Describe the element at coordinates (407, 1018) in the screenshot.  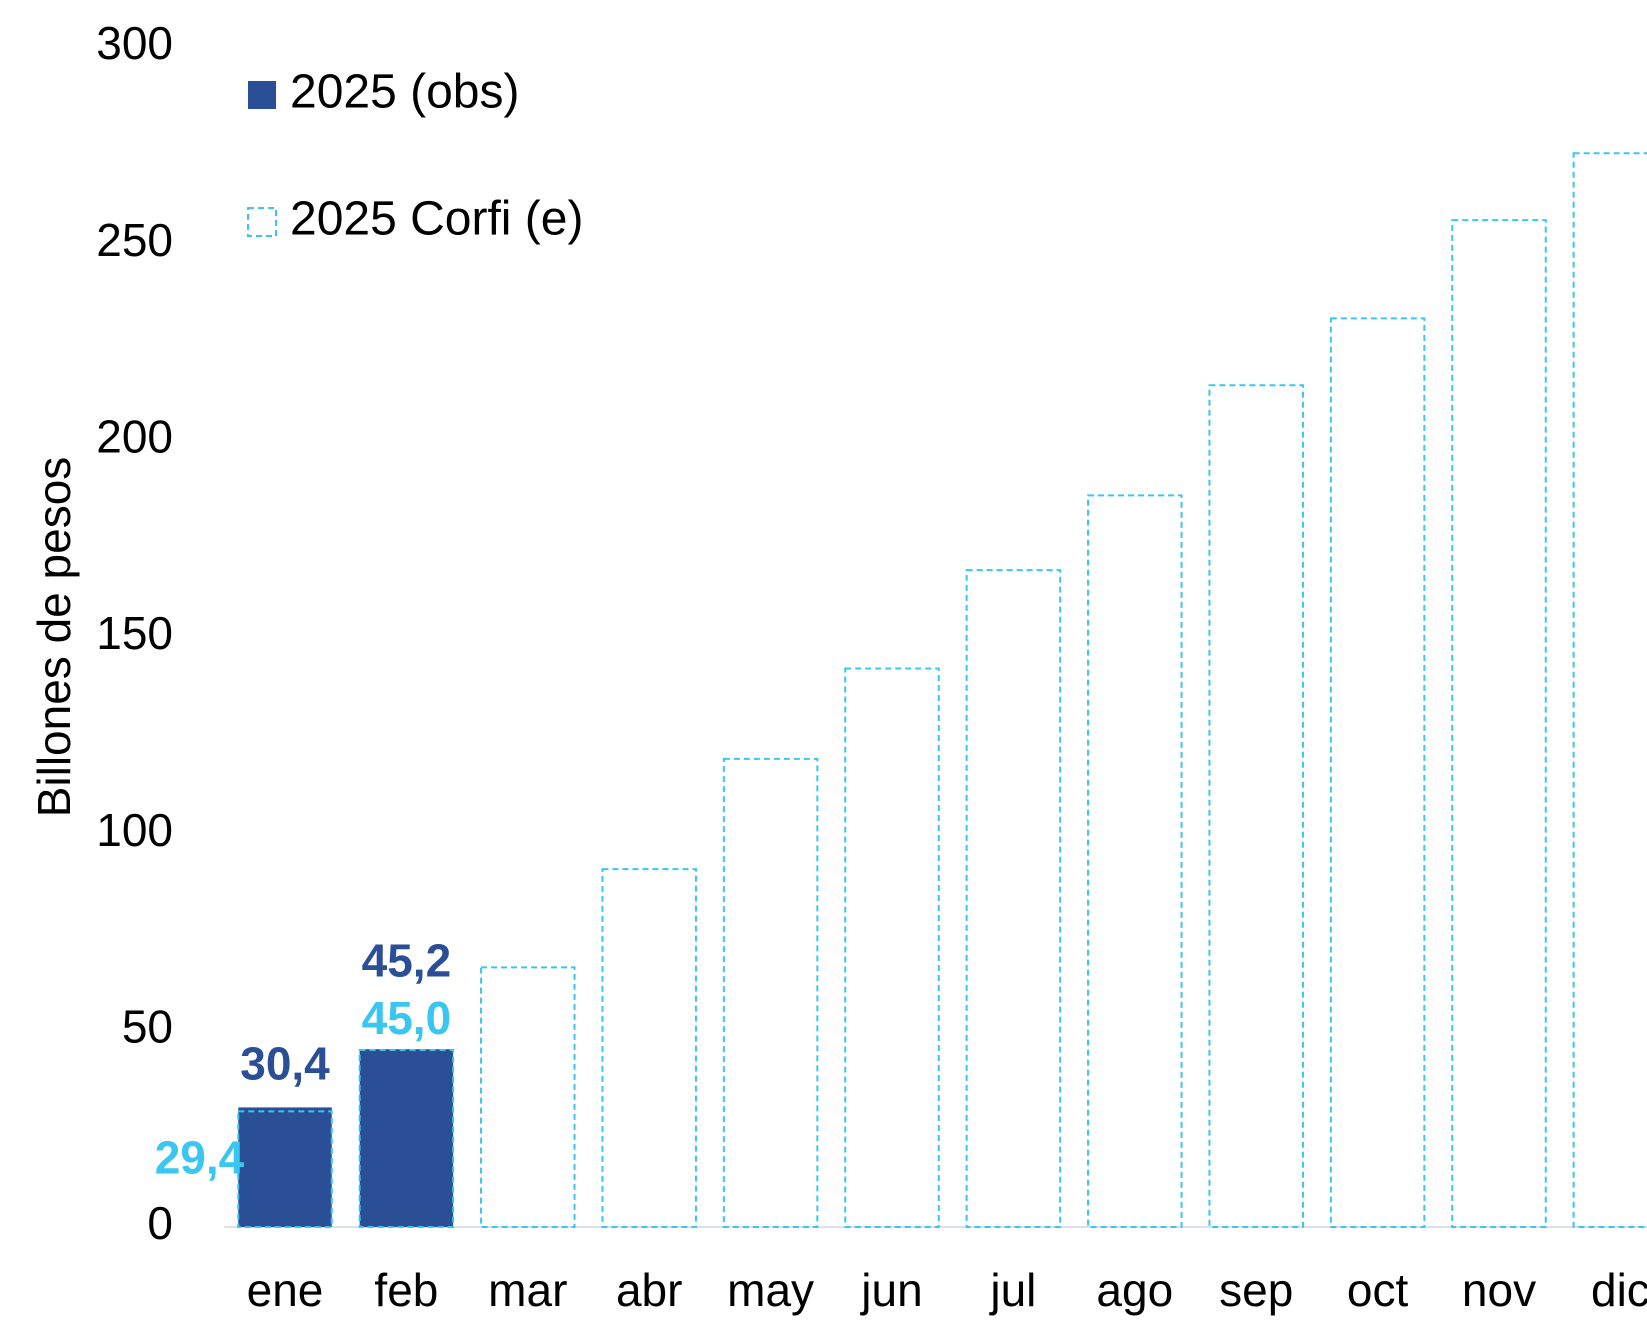
I see `data-label: 45,0` at that location.